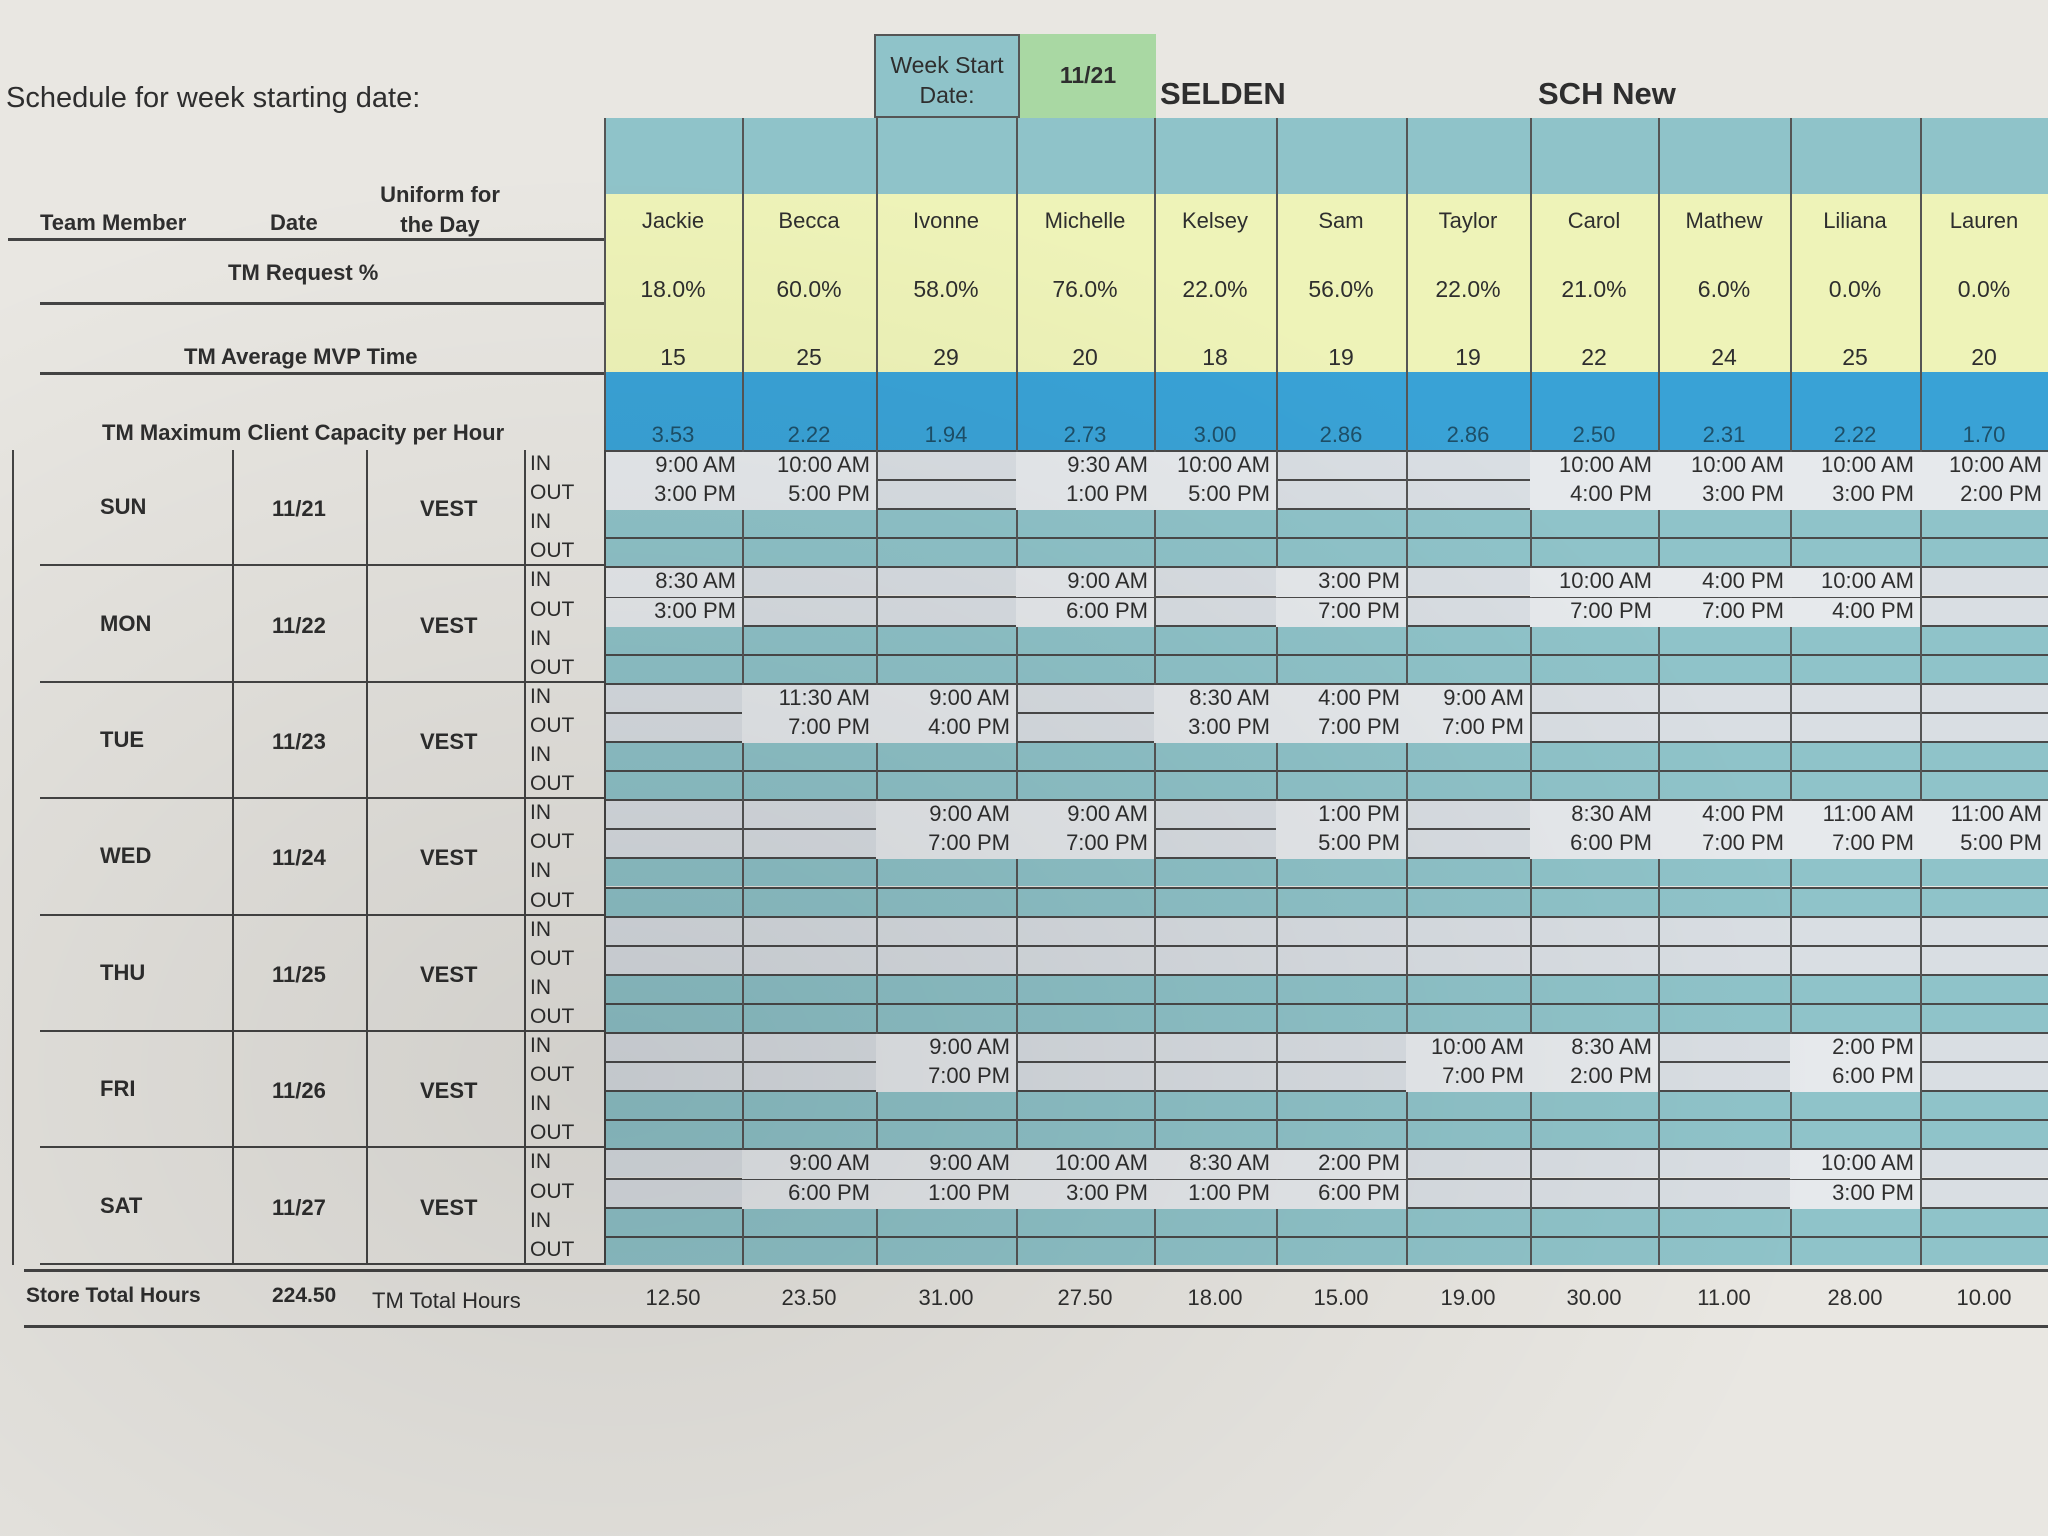  I want to click on week-start-value-box: 11/21, so click(1088, 76).